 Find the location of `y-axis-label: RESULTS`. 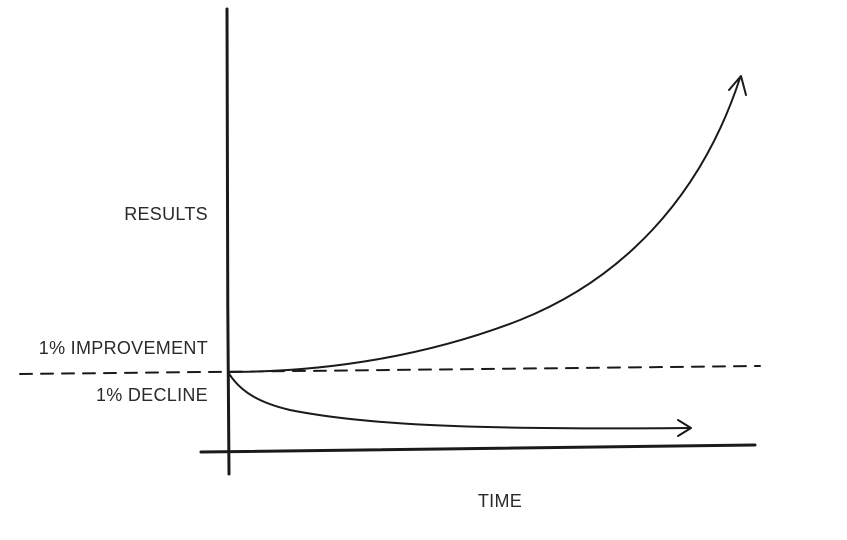

y-axis-label: RESULTS is located at coordinates (166, 214).